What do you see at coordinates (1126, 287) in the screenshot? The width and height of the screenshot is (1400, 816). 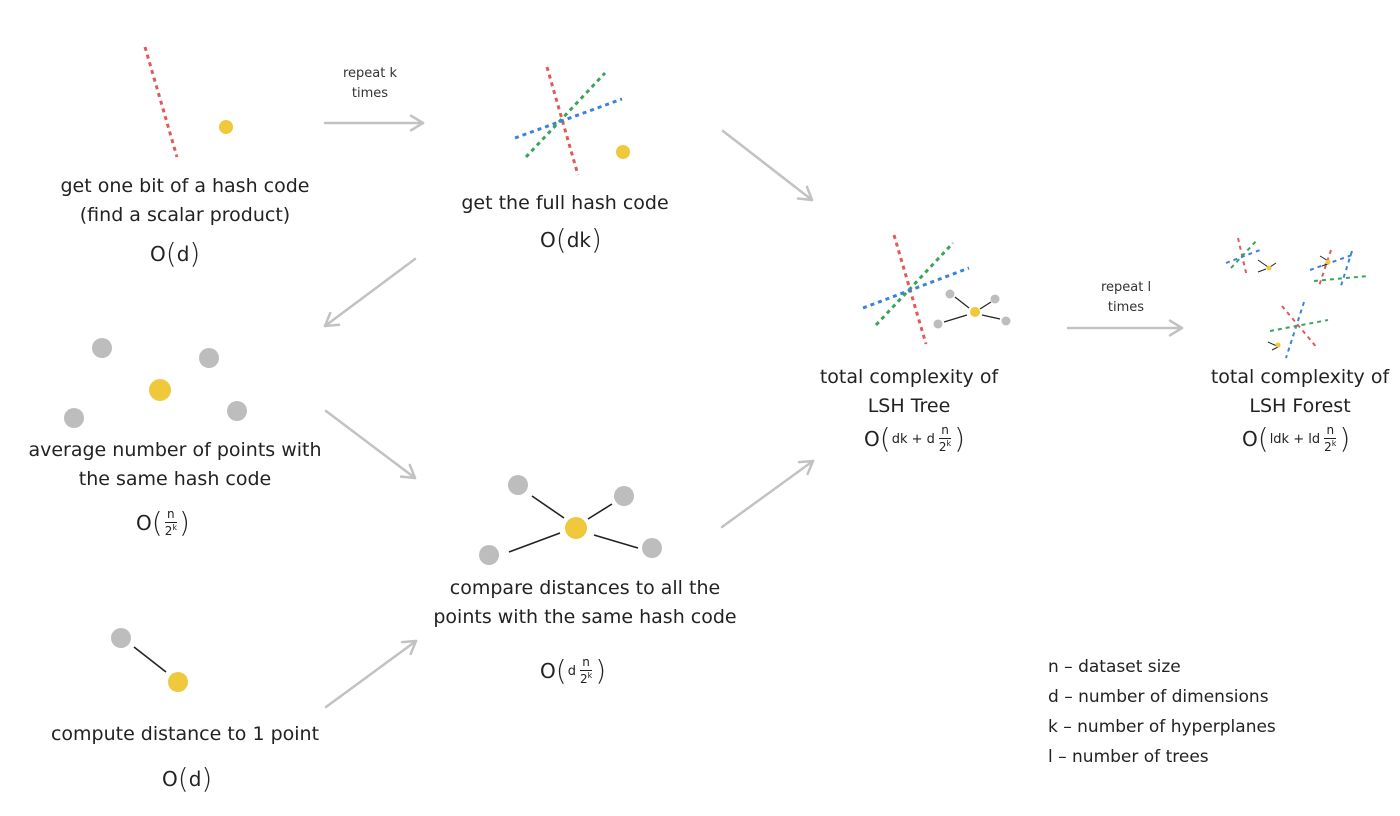 I see `repeat-l-line1: repeat l` at bounding box center [1126, 287].